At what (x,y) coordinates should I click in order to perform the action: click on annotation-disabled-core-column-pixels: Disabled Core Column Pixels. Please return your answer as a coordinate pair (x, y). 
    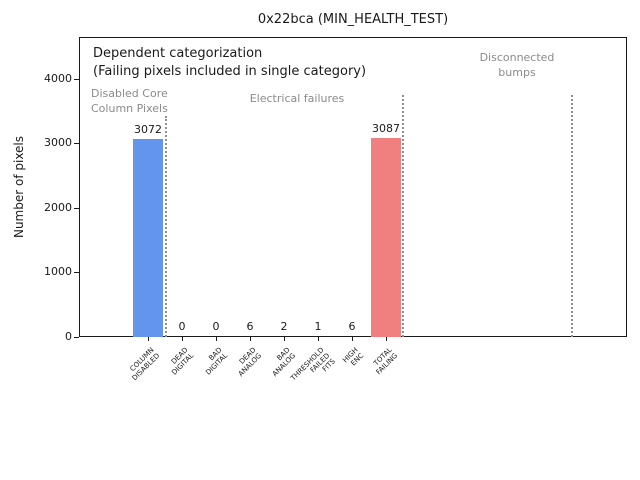
    Looking at the image, I should click on (129, 101).